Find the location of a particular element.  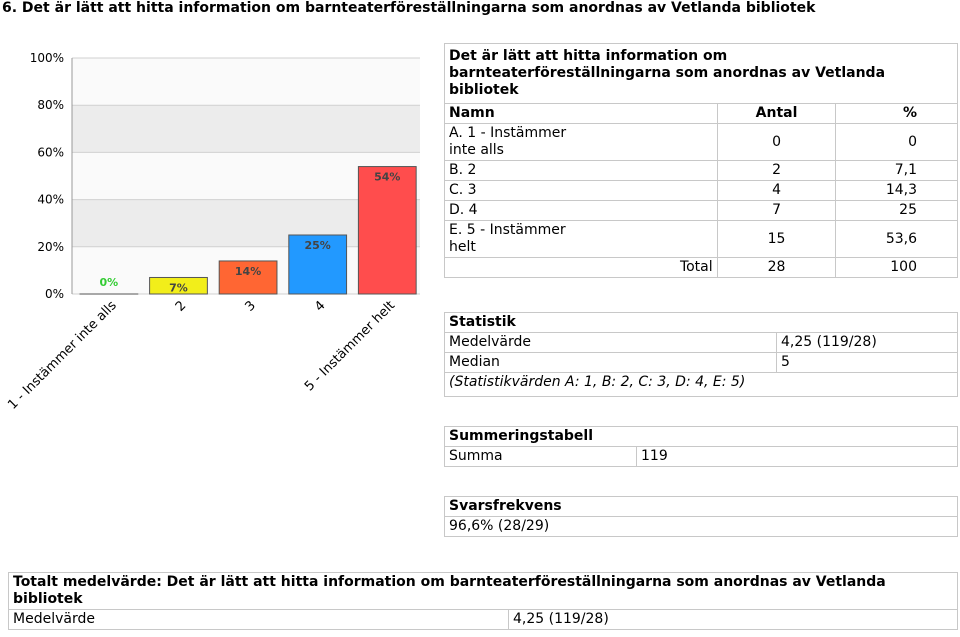

row-count: 7 is located at coordinates (776, 210).